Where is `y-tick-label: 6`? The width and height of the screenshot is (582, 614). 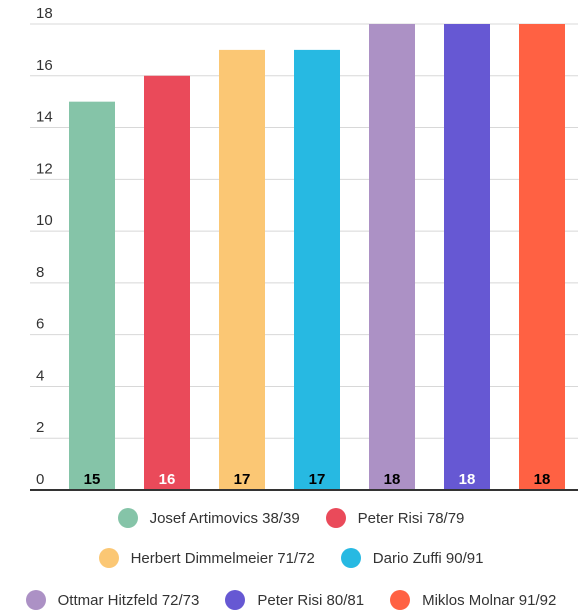 y-tick-label: 6 is located at coordinates (40, 324).